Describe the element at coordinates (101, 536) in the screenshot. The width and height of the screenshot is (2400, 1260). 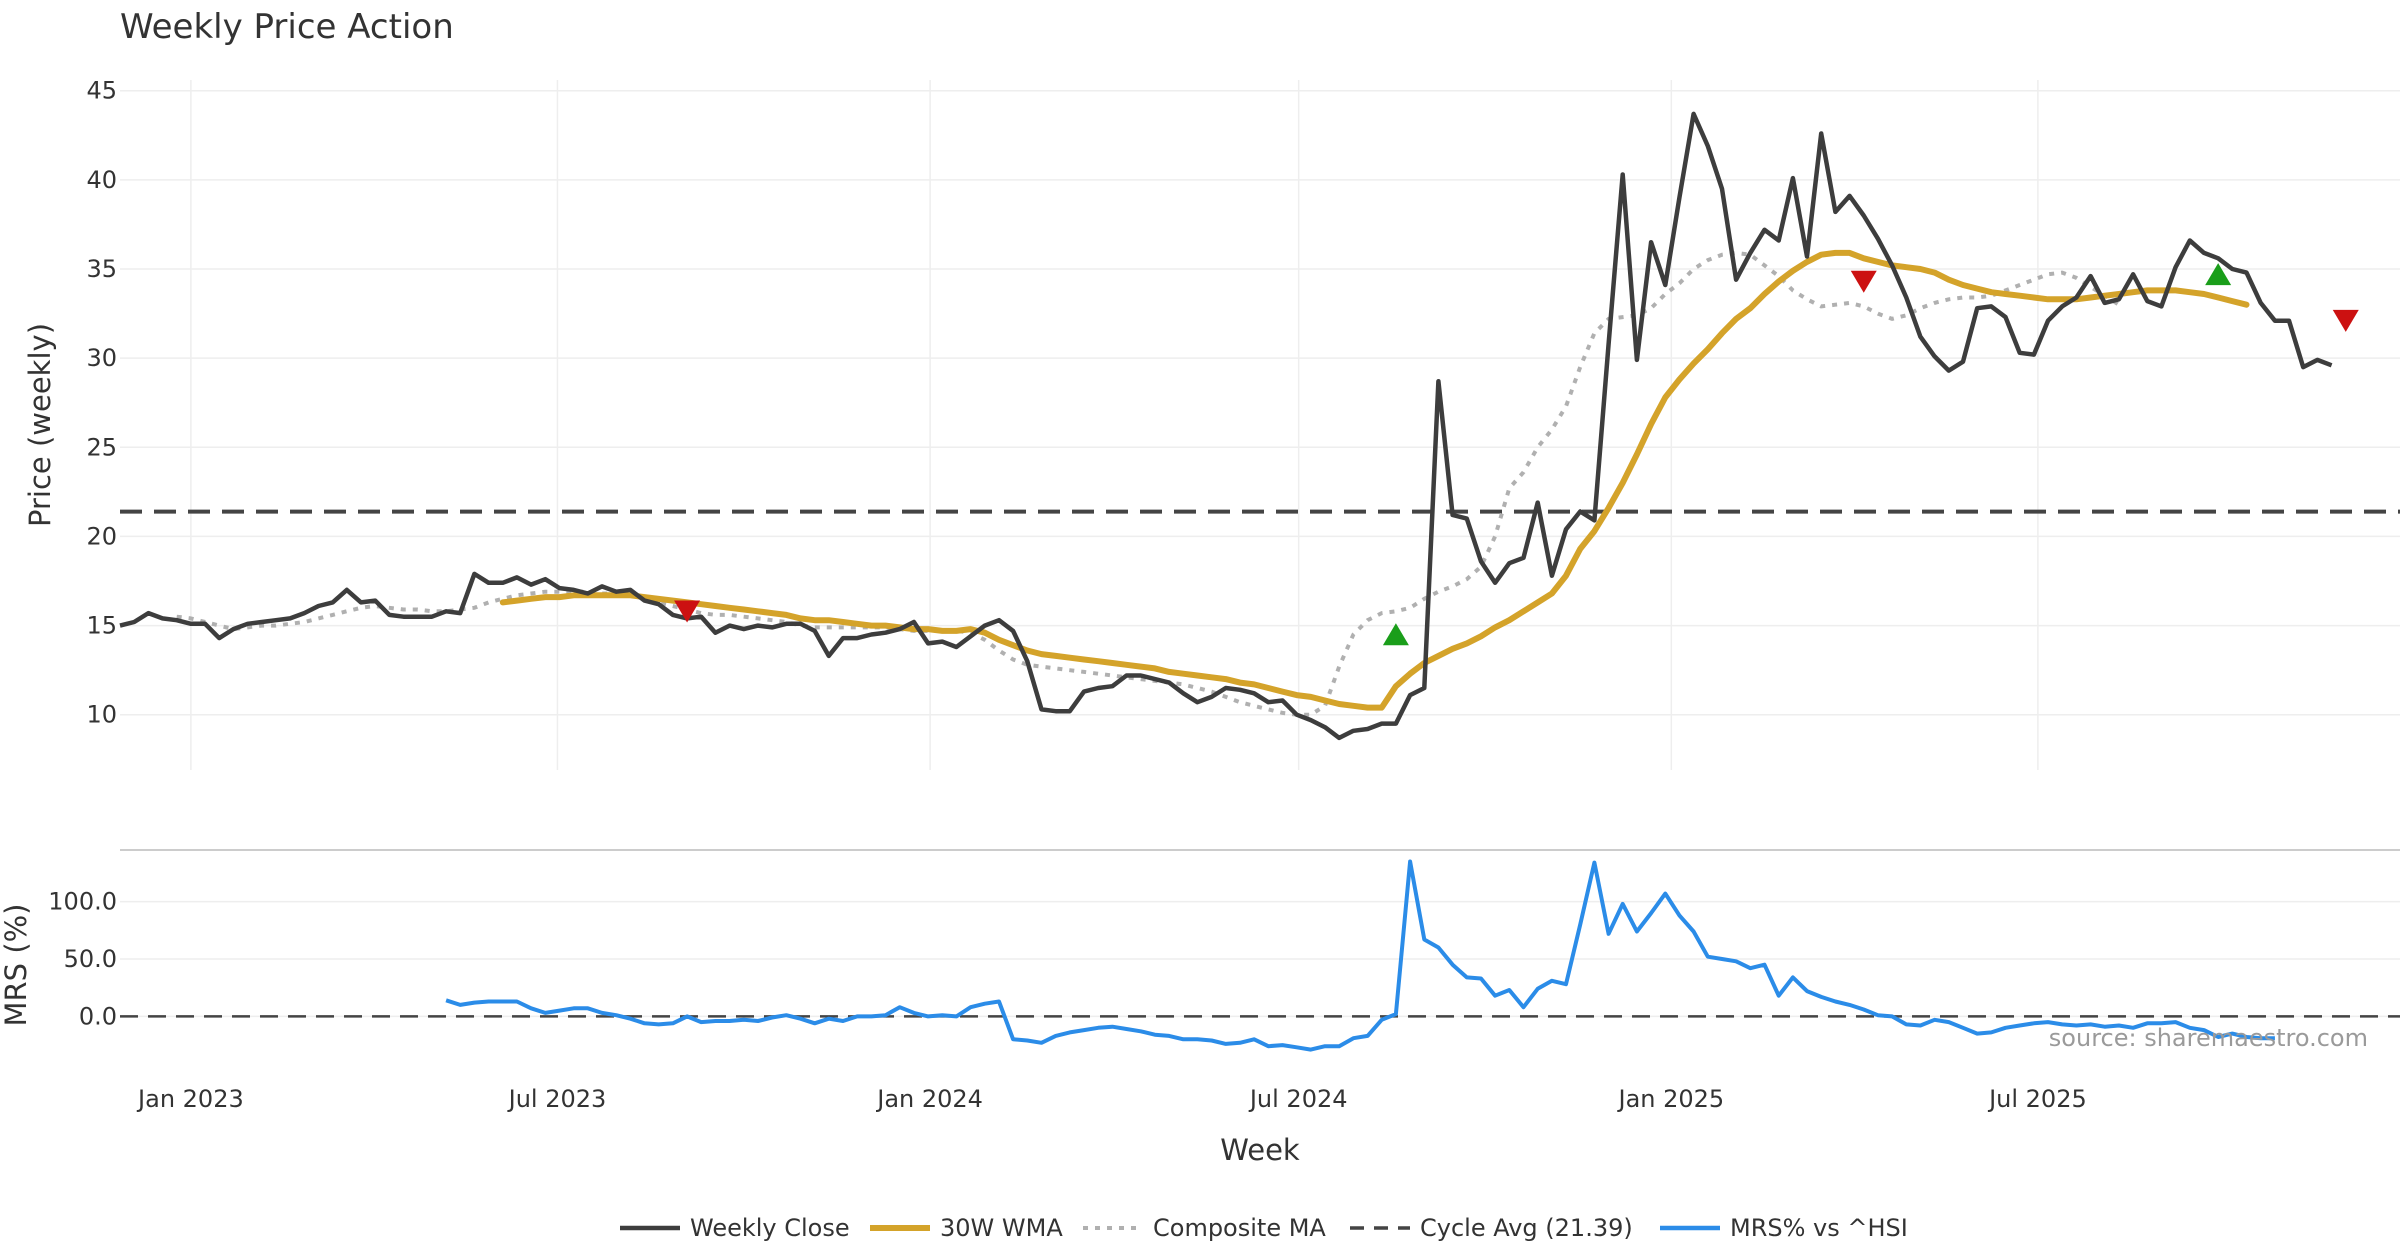
I see `price-y-tick-label: 20` at that location.